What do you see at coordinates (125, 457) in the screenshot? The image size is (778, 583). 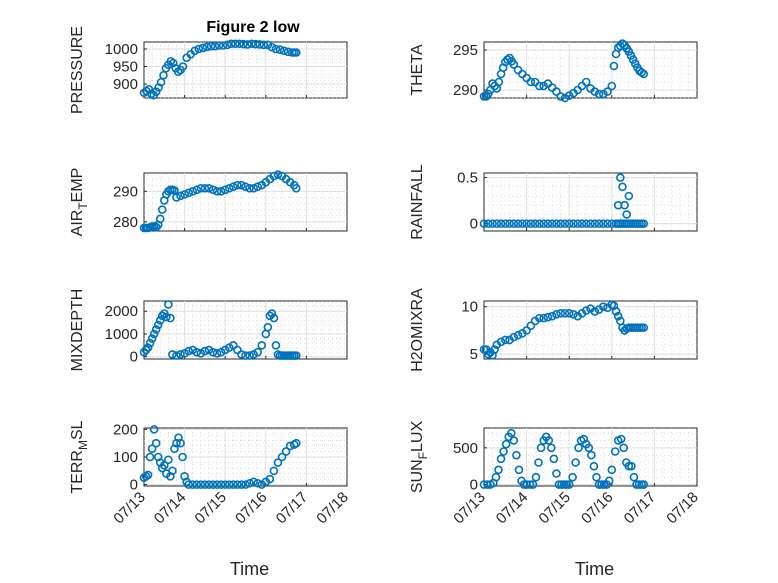 I see `y-tick-label: 100` at bounding box center [125, 457].